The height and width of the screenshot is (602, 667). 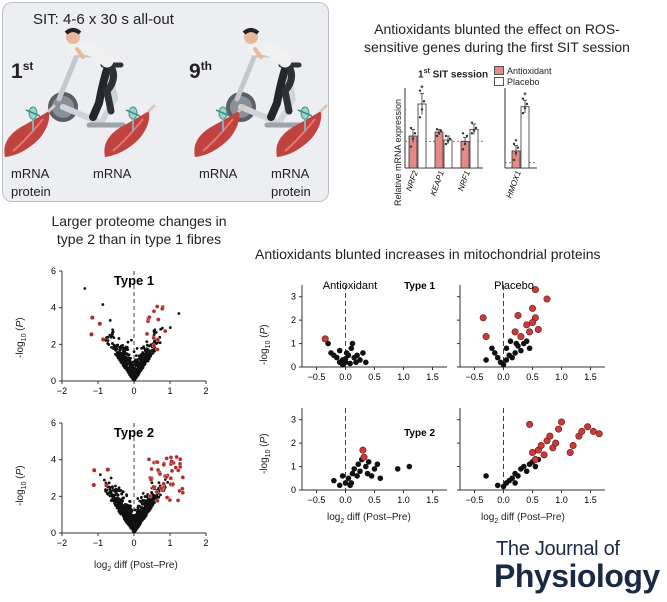 I want to click on bar-antioxidant-keap1, so click(x=439, y=150).